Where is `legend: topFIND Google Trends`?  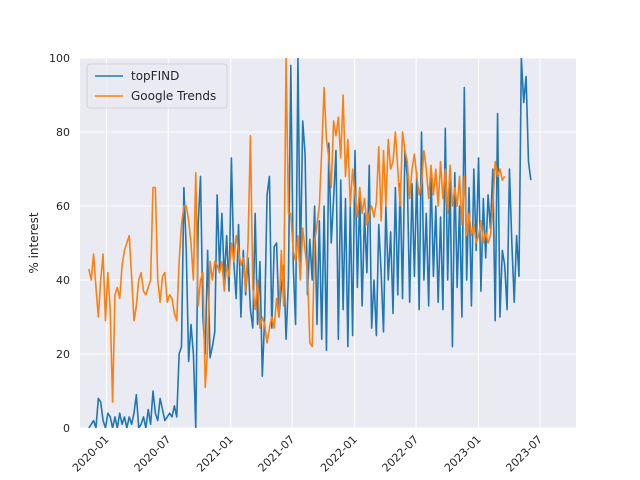
legend: topFIND Google Trends is located at coordinates (157, 86).